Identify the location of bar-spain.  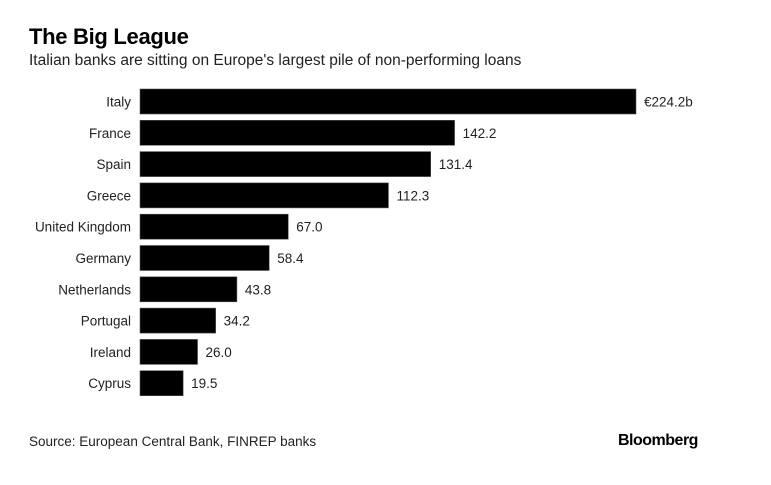
(285, 164).